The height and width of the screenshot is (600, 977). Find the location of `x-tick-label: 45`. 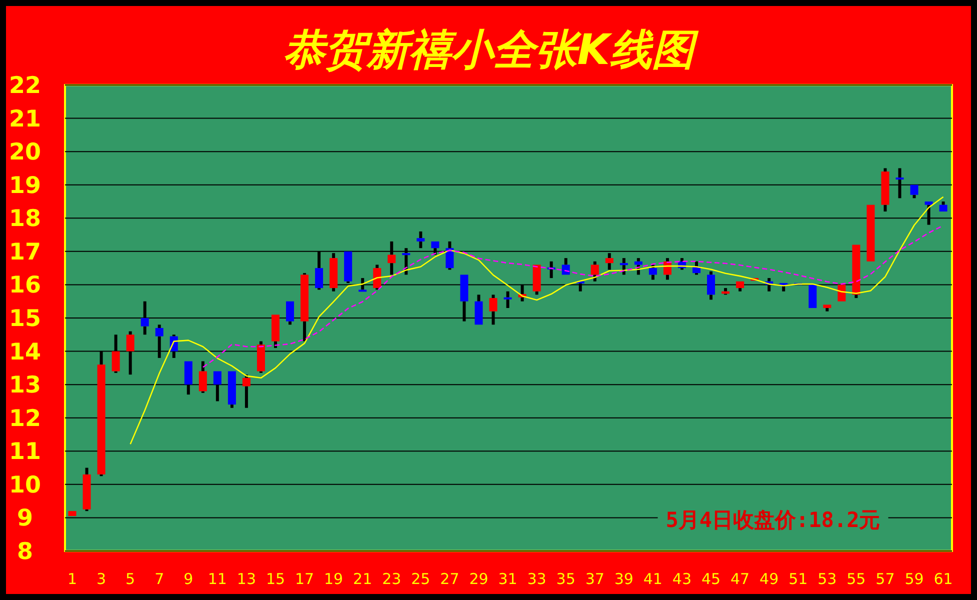

x-tick-label: 45 is located at coordinates (711, 579).